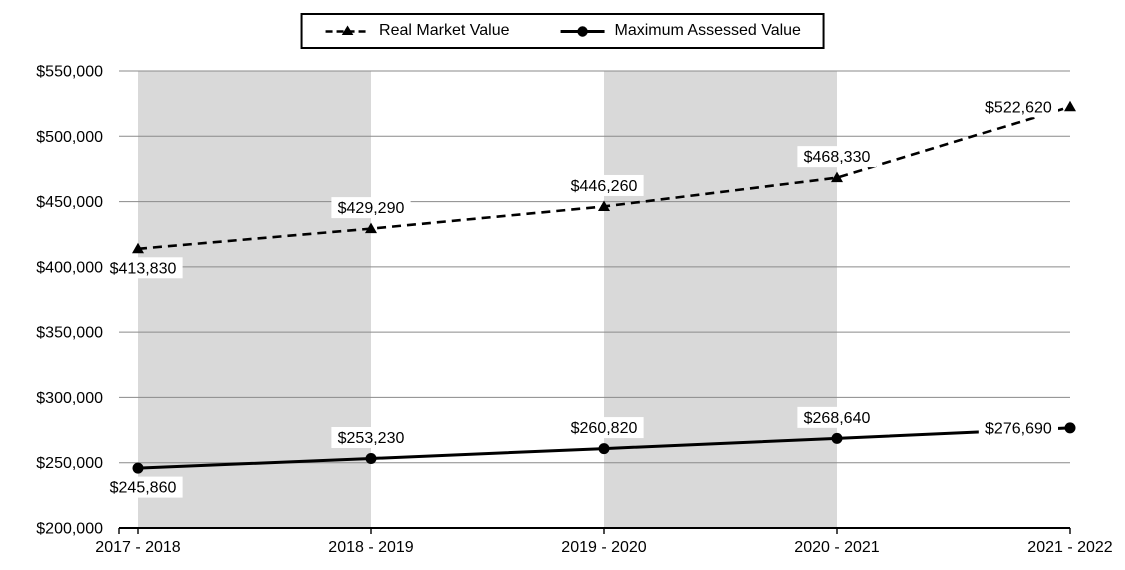  What do you see at coordinates (837, 547) in the screenshot?
I see `x-axis-tick-label: 2020 - 2021` at bounding box center [837, 547].